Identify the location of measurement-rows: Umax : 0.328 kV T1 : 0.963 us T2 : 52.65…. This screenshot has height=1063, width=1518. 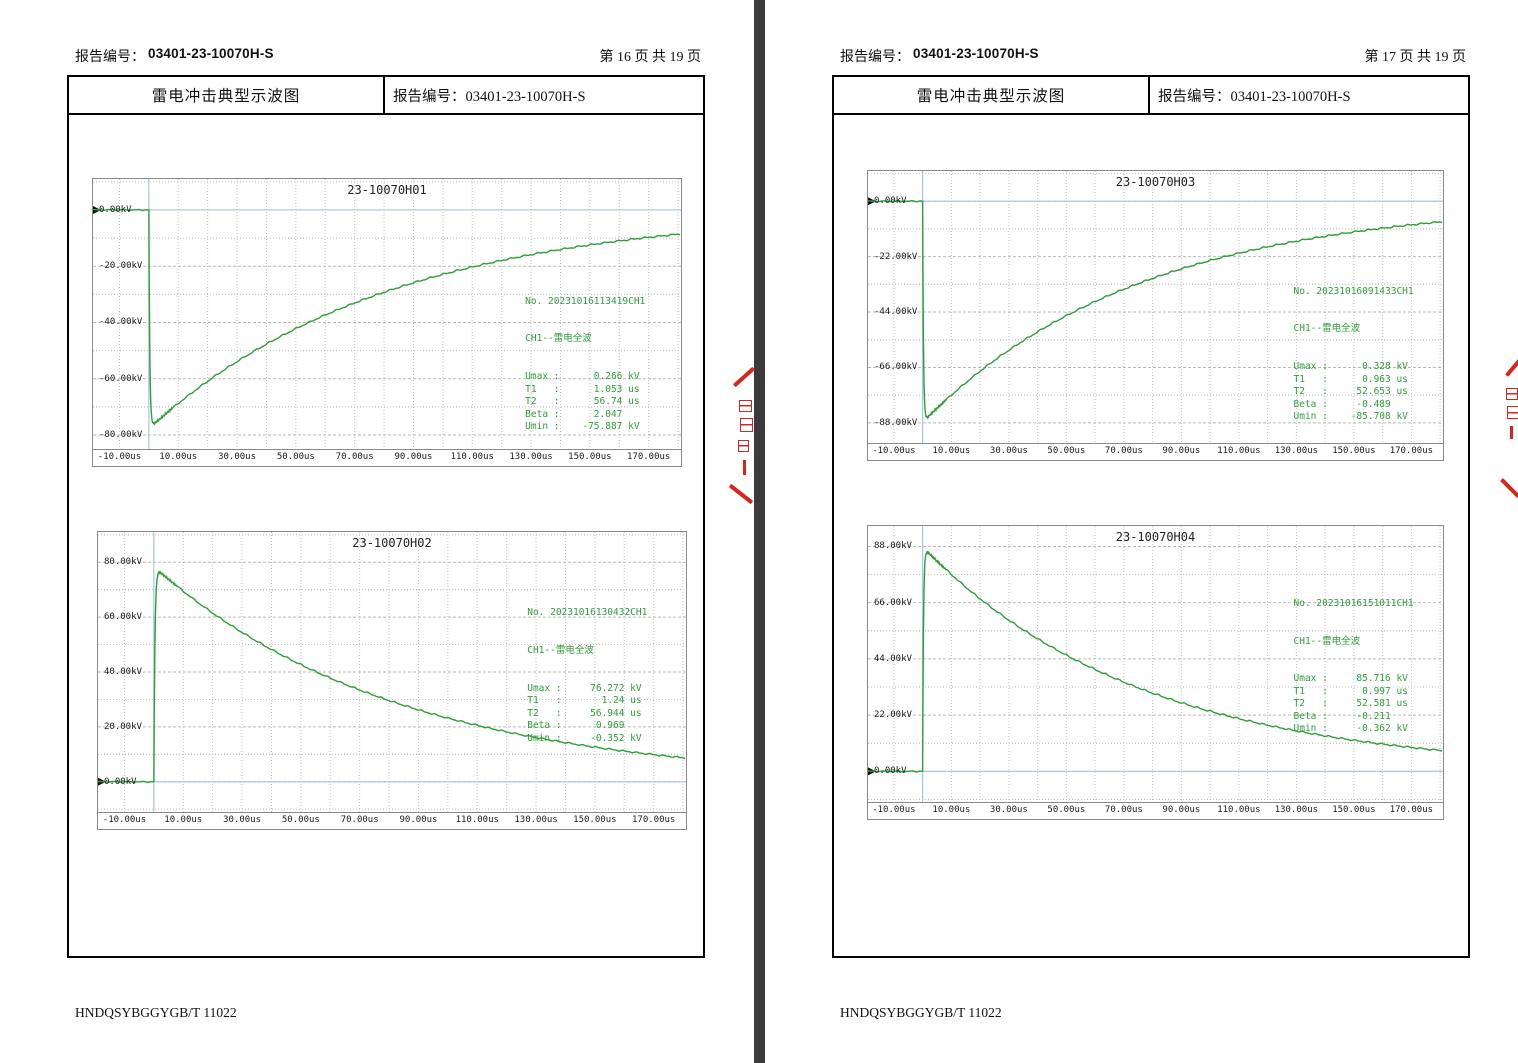
(1350, 392).